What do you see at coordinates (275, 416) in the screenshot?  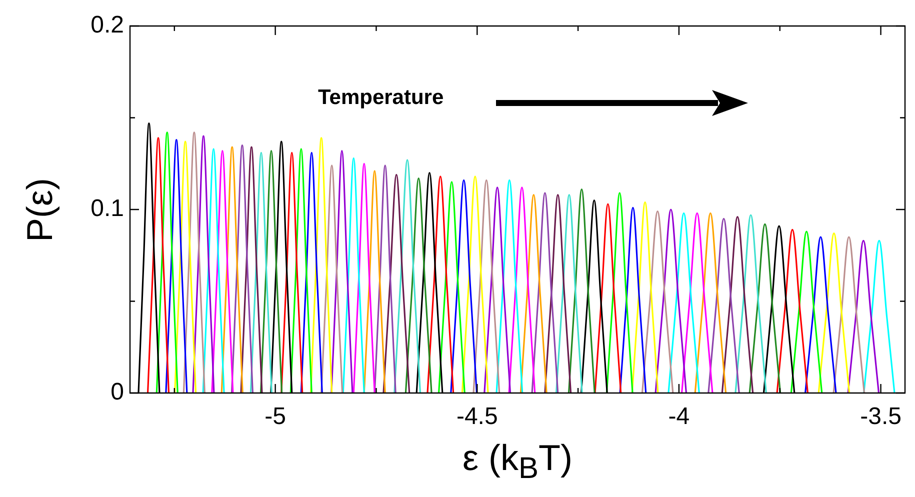 I see `x-tick-label: -5` at bounding box center [275, 416].